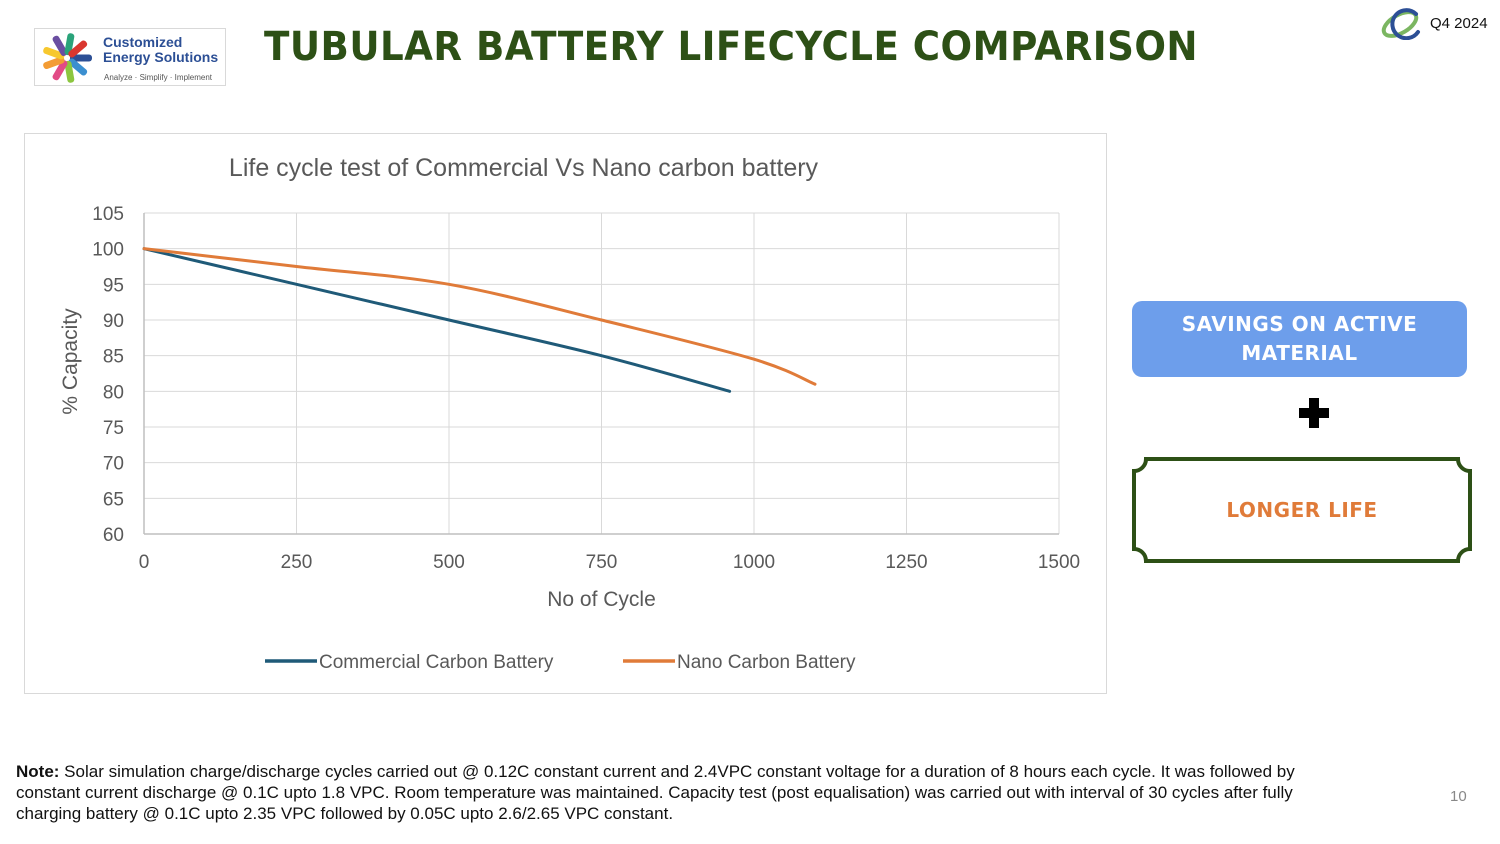  Describe the element at coordinates (108, 250) in the screenshot. I see `y-tick-label: 100` at that location.